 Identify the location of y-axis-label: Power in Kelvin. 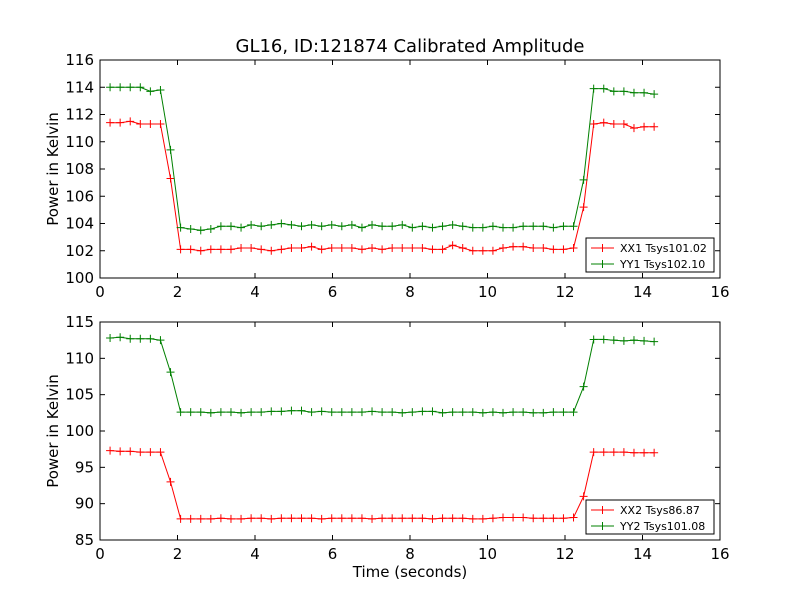
(53, 431).